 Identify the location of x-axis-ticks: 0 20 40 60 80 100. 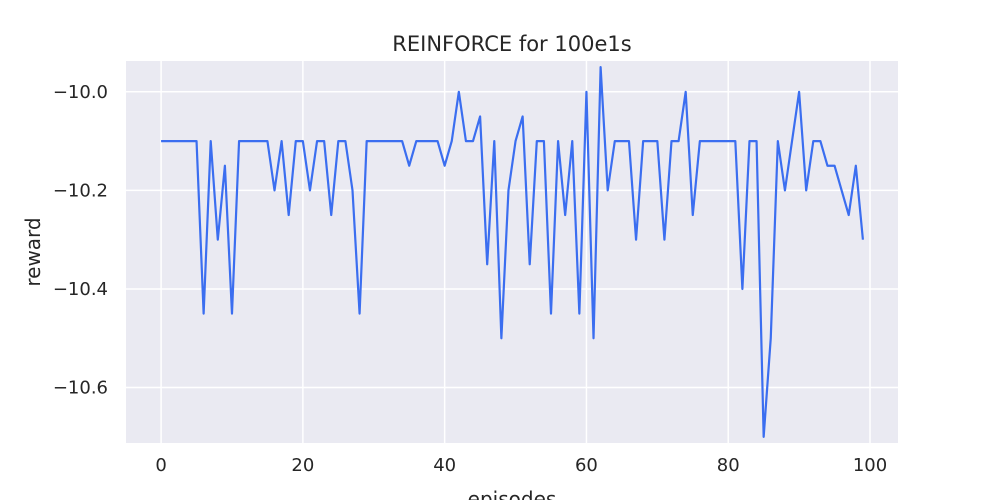
(521, 465).